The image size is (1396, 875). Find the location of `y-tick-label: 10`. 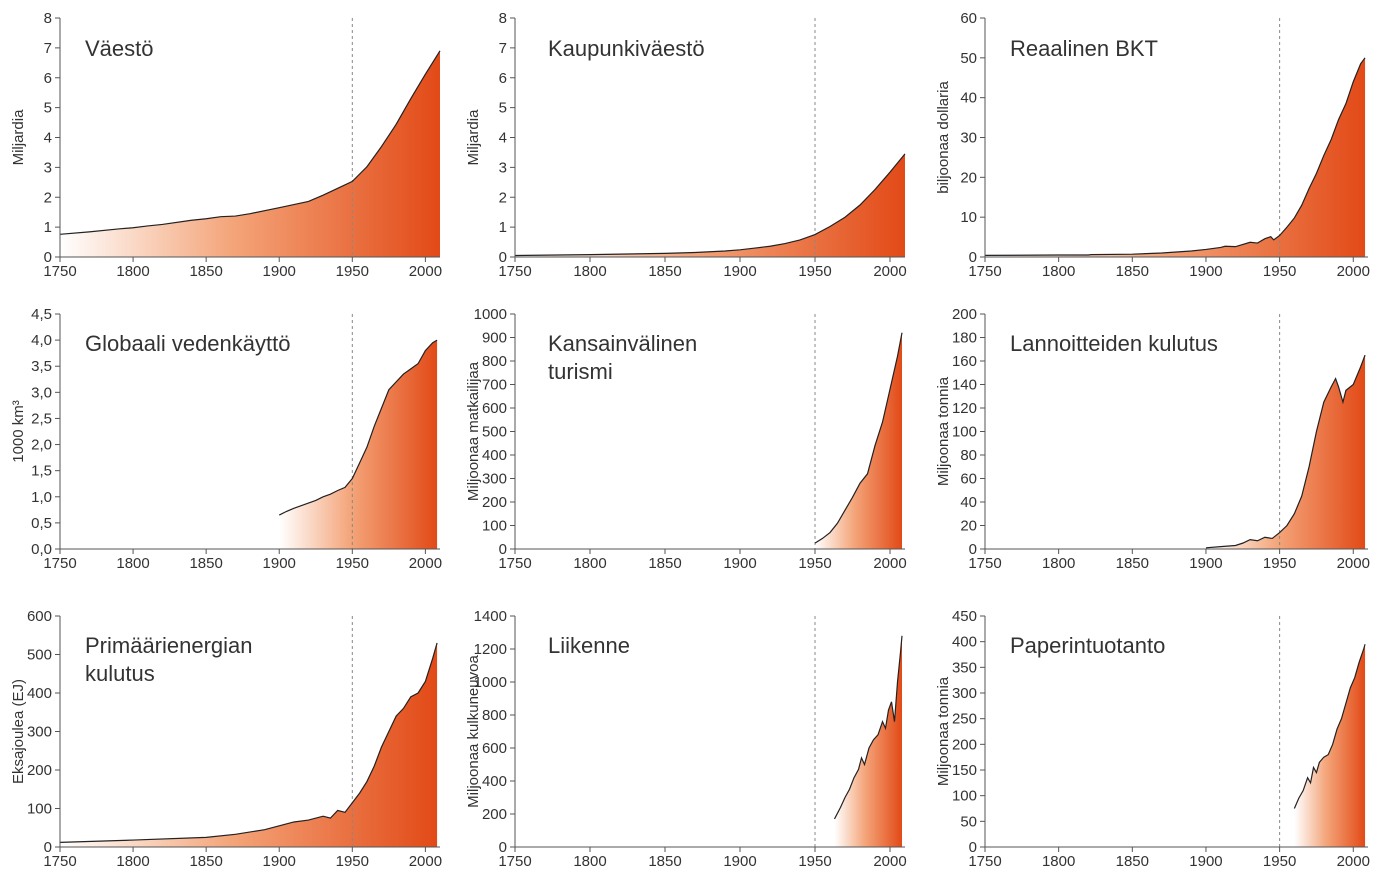

y-tick-label: 10 is located at coordinates (968, 217).